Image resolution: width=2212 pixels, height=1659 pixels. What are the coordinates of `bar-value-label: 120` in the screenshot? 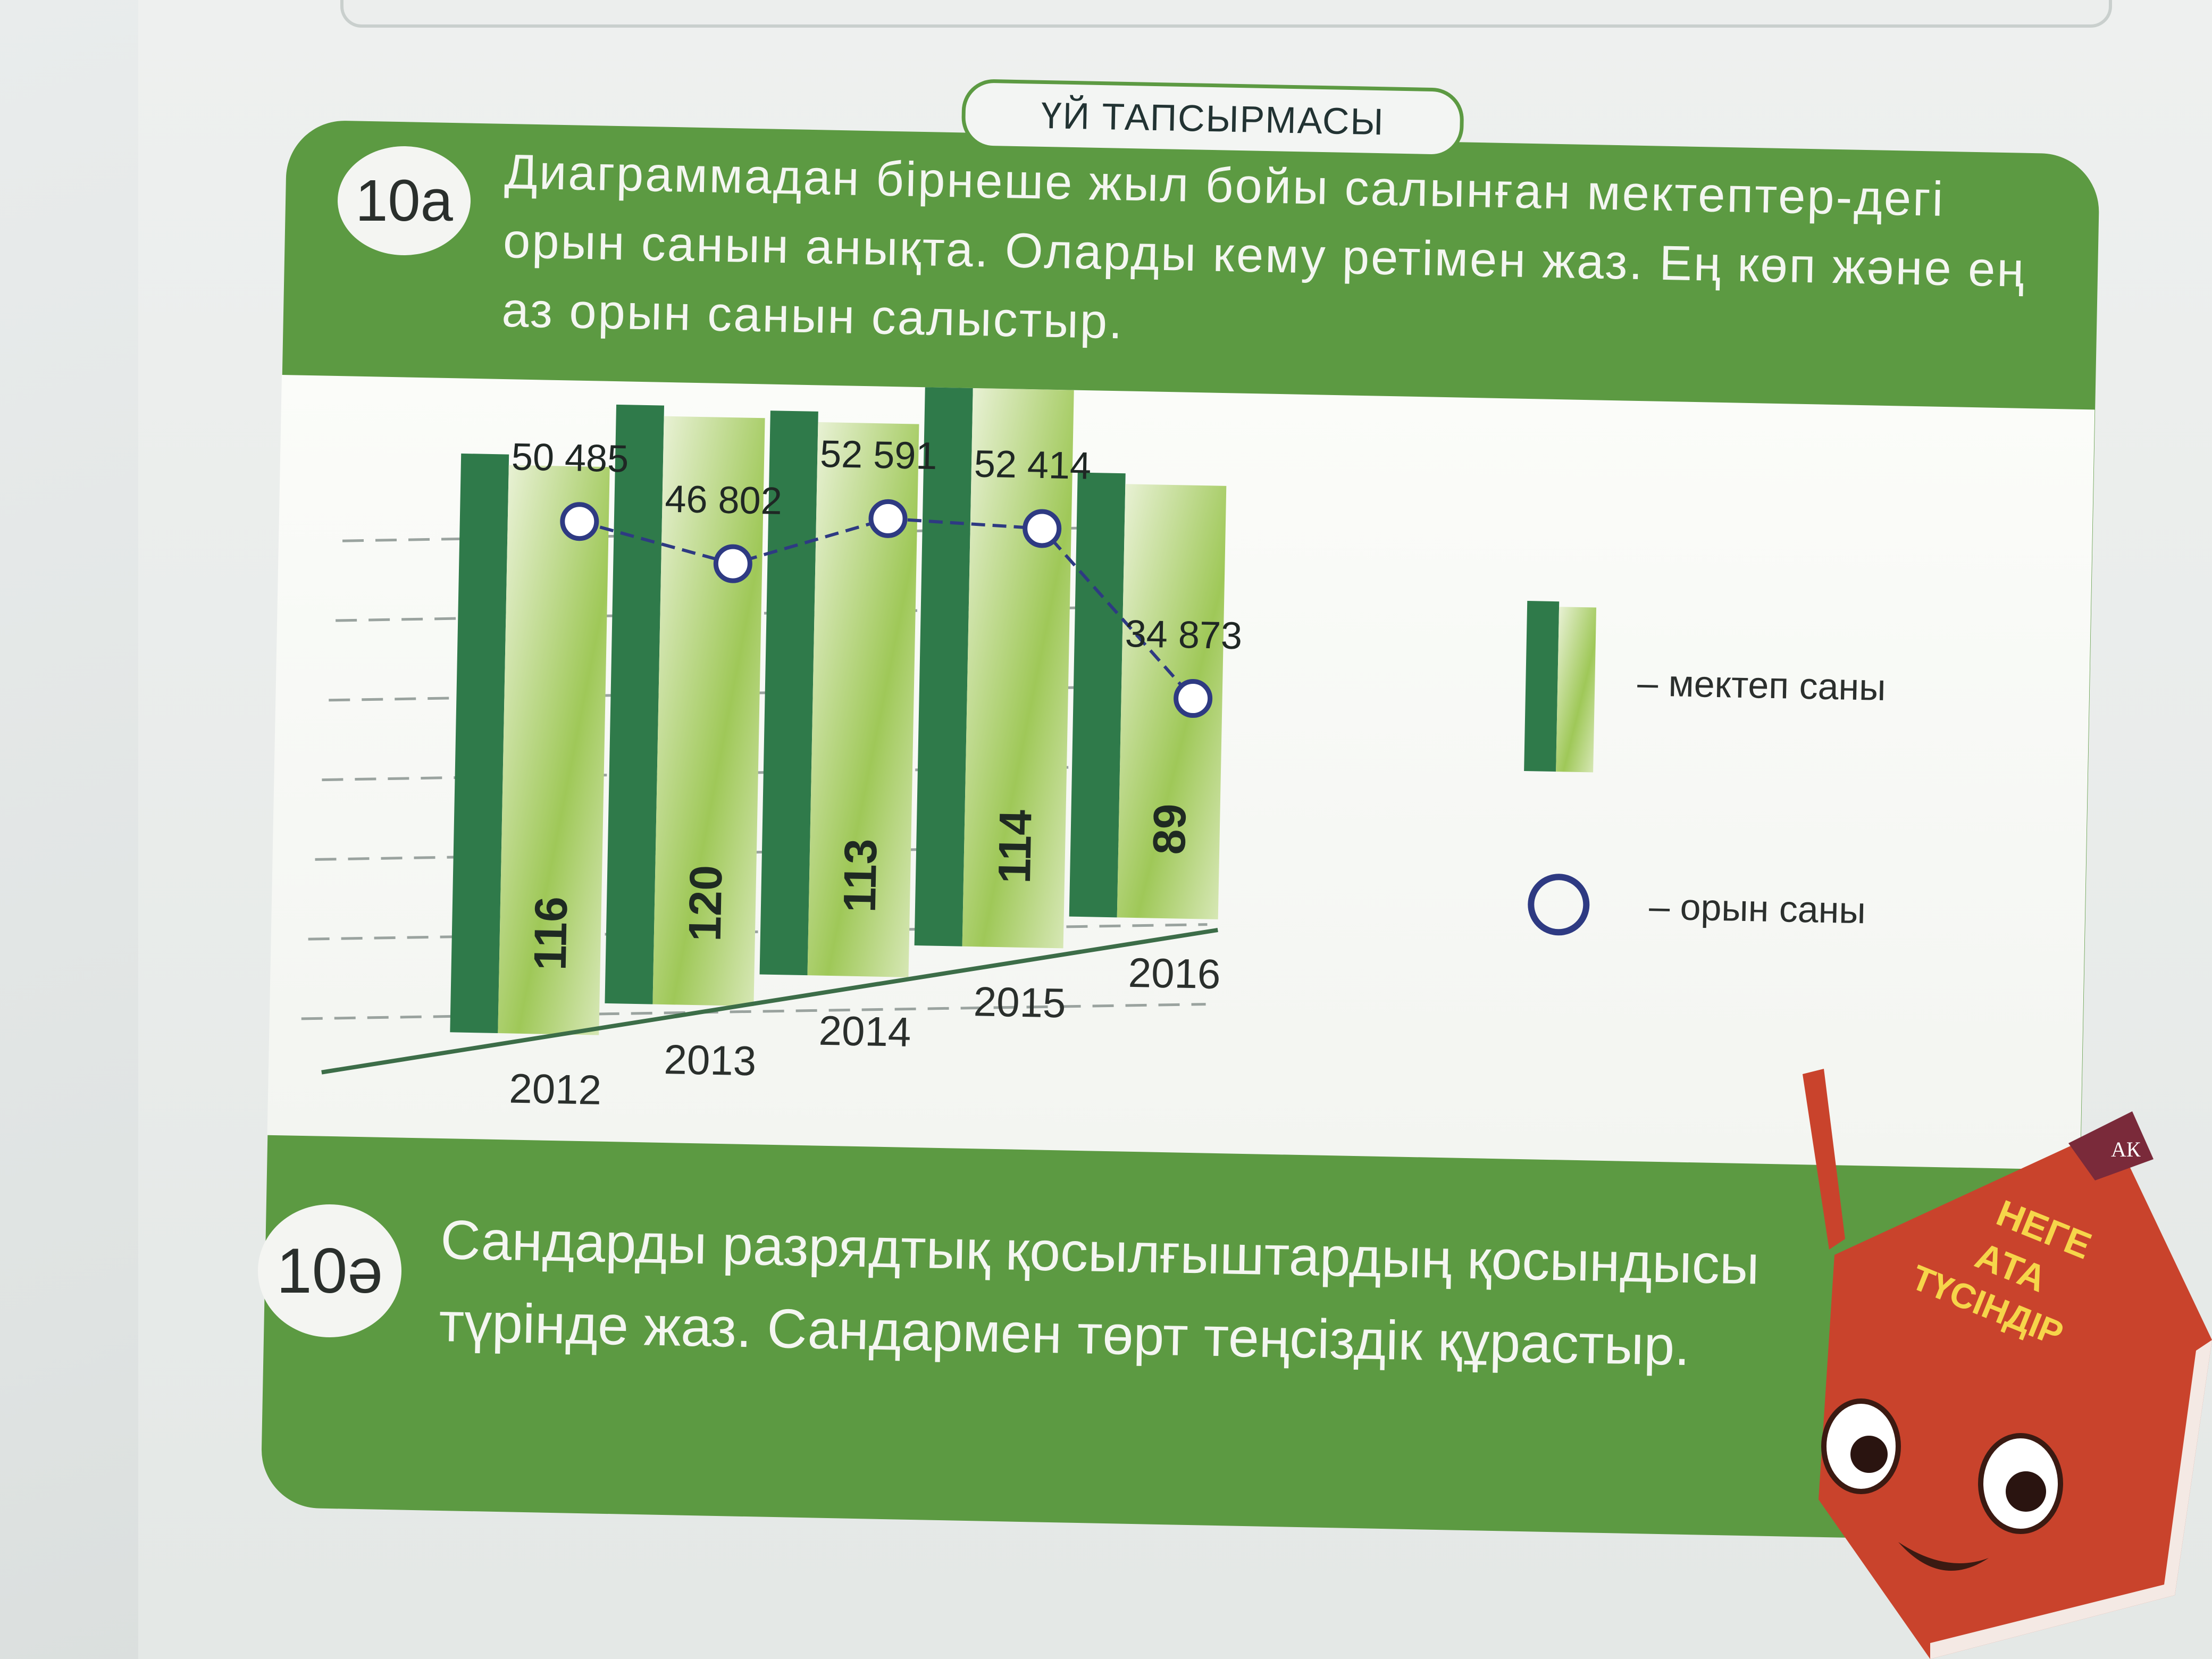 It's located at (706, 903).